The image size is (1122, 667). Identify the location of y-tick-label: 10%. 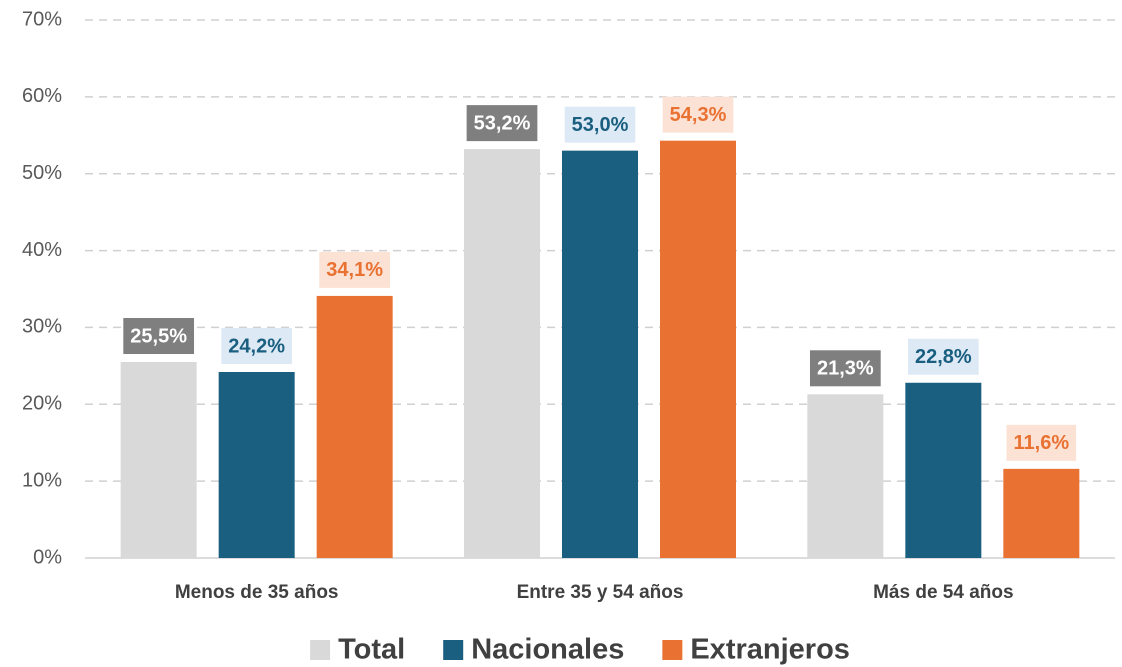
(42, 480).